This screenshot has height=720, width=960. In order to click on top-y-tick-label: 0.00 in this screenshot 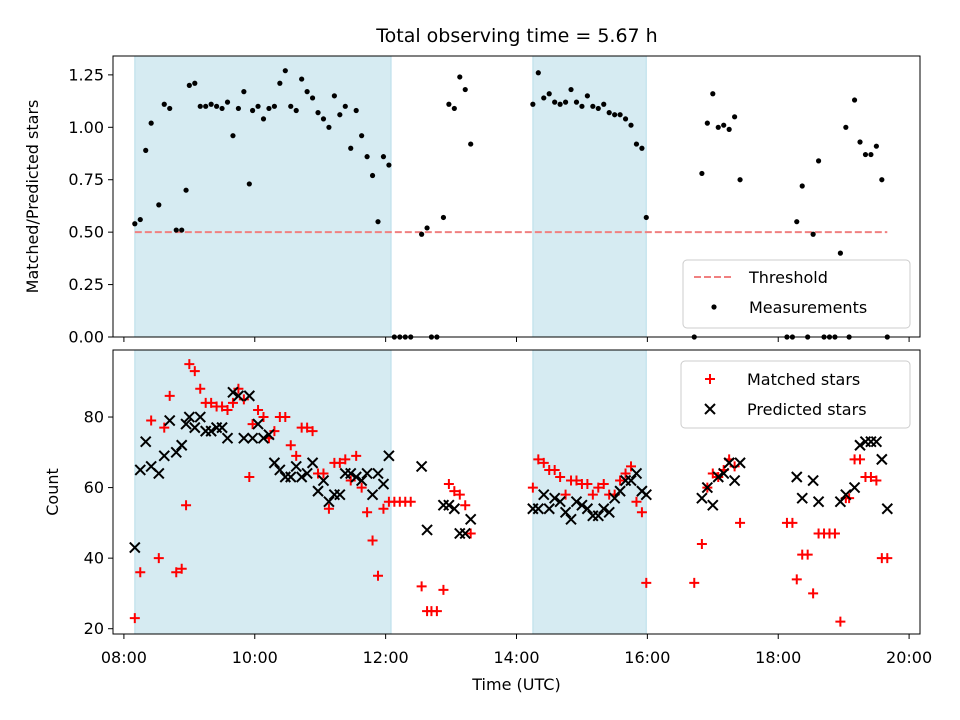, I will do `click(86, 337)`.